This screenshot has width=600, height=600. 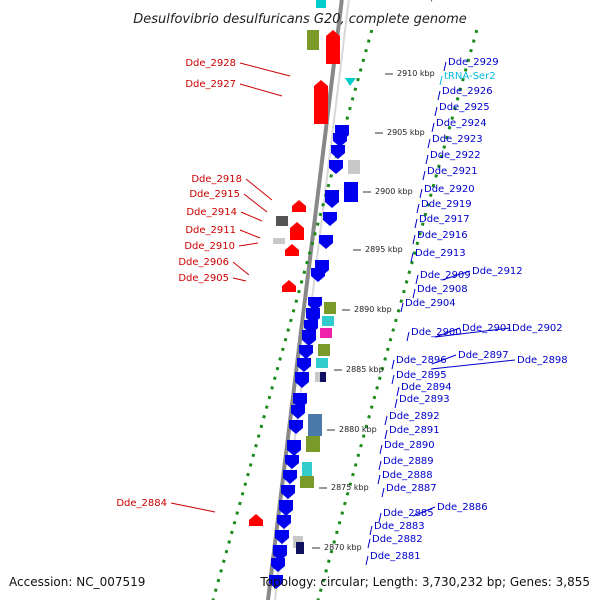 What do you see at coordinates (487, 328) in the screenshot?
I see `gene-label-right: Dde_2901` at bounding box center [487, 328].